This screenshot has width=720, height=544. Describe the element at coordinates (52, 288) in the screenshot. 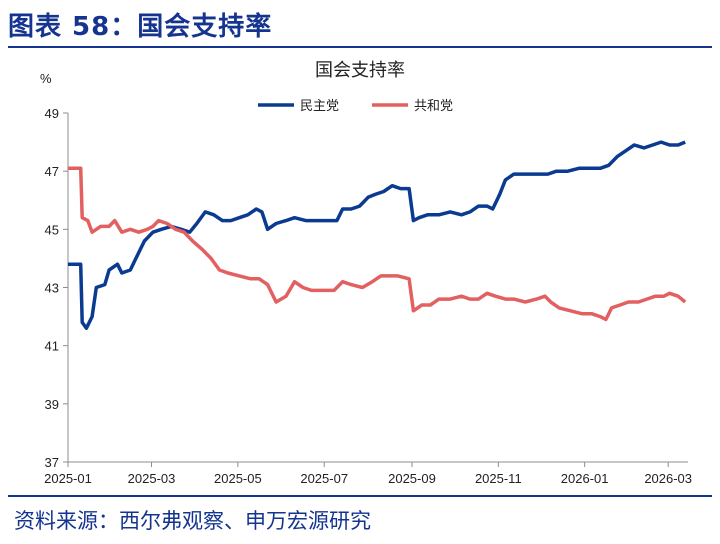

I see `y-tick-label: 43` at that location.